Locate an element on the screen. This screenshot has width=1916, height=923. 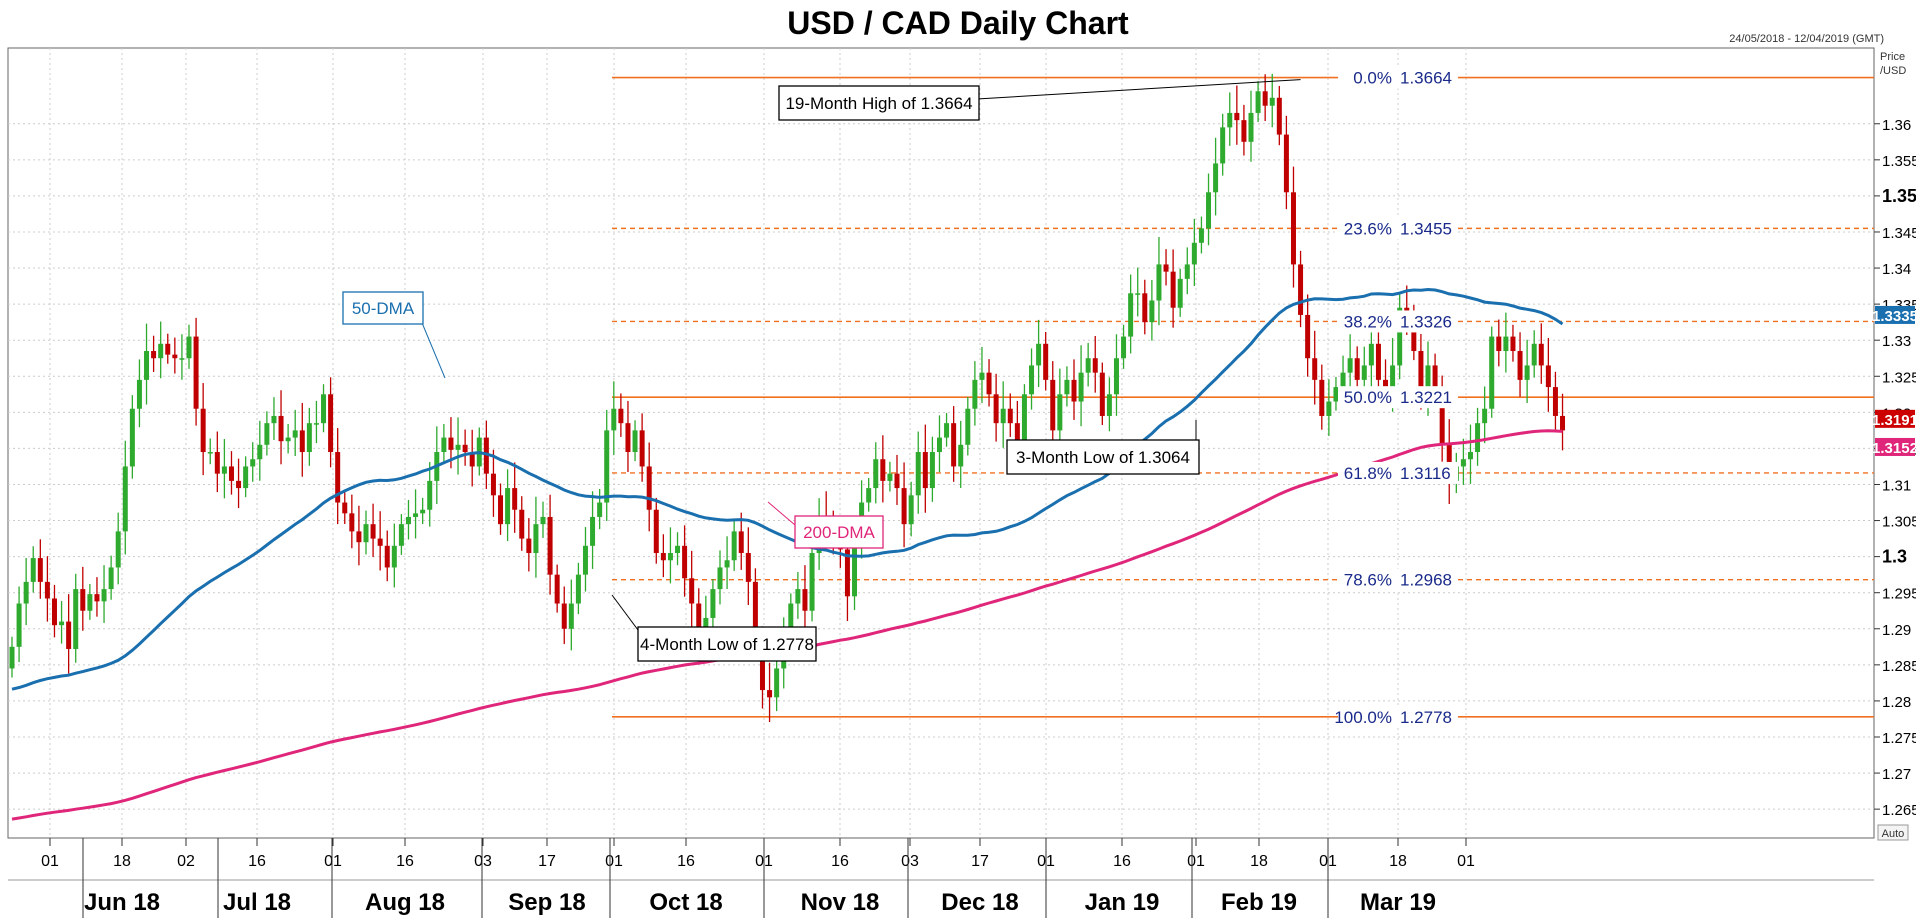
y-tick-label: 1.325 is located at coordinates (1899, 377).